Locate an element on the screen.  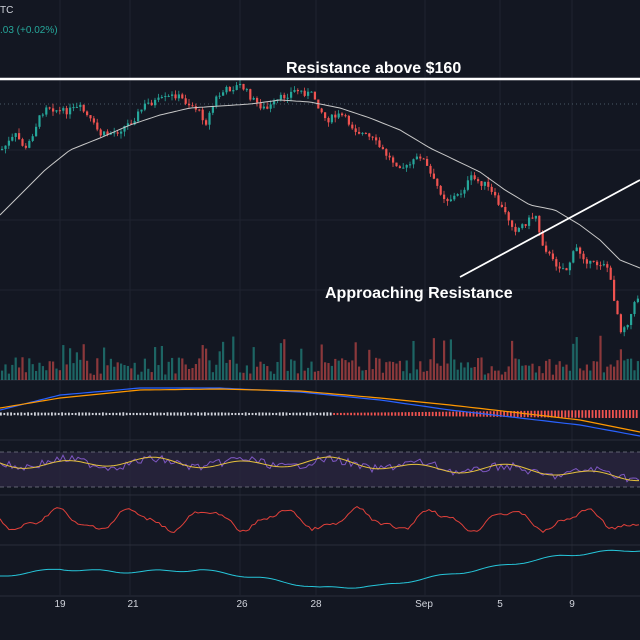
annotation-approaching-label: Approaching Resistance is located at coordinates (419, 293).